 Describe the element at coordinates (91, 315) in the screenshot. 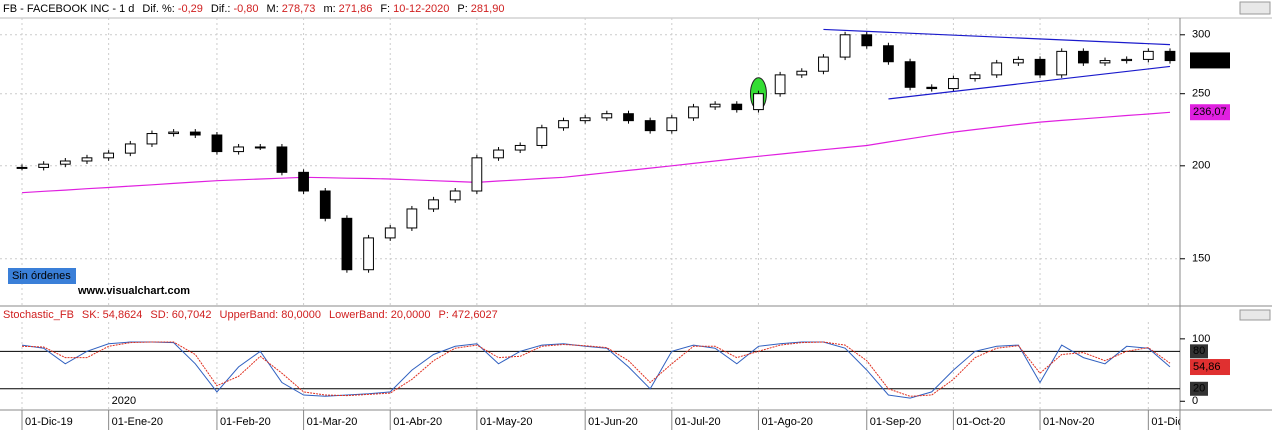

I see `field-label: SK:` at that location.